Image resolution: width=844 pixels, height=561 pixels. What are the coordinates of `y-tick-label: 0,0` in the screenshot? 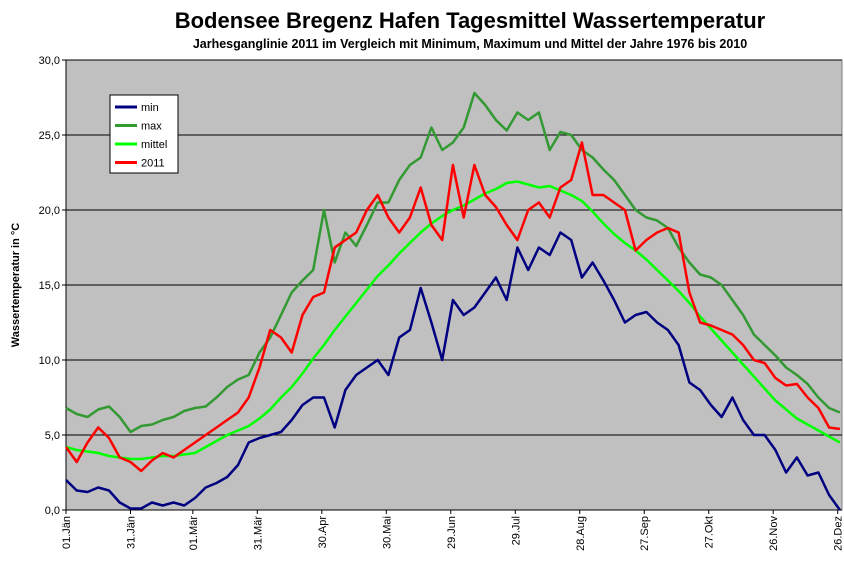 It's located at (52, 511).